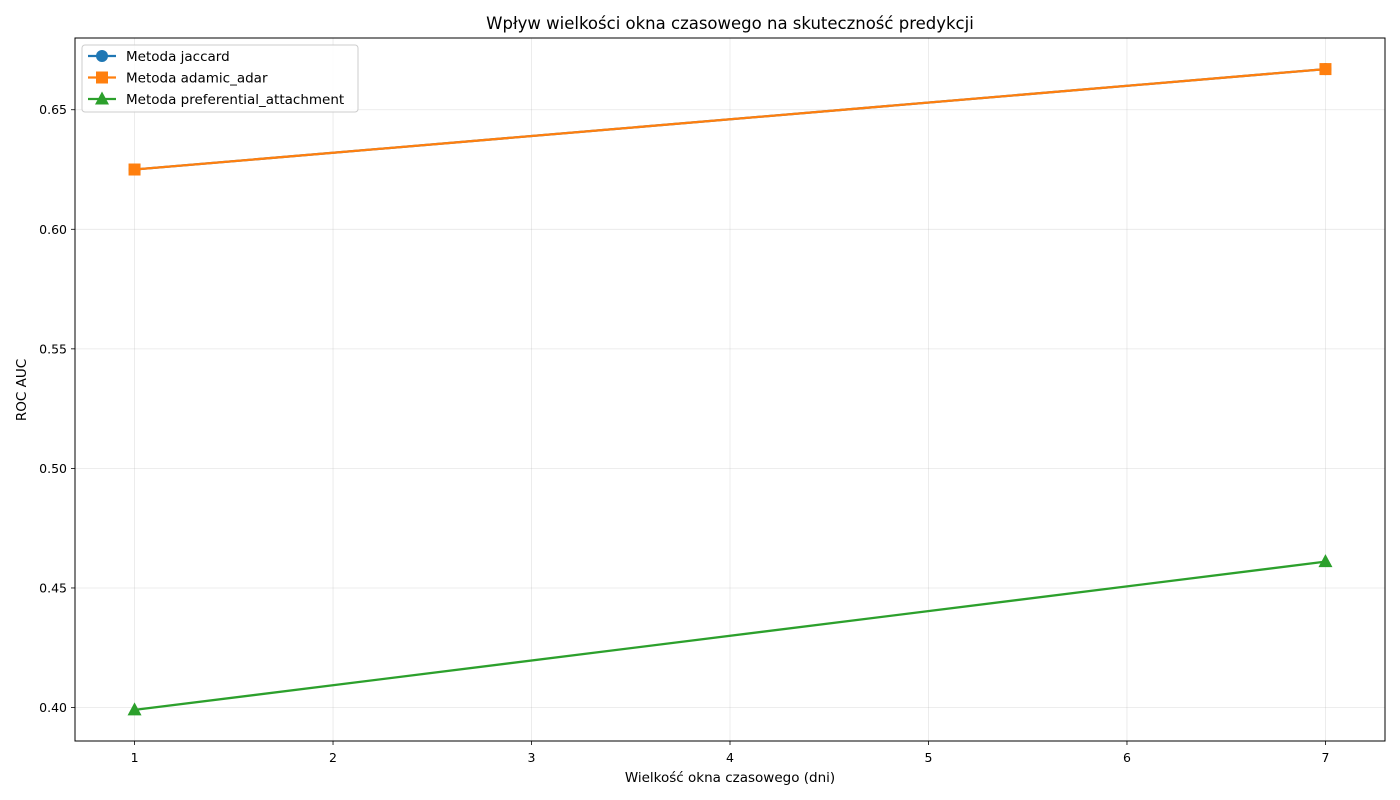 The image size is (1400, 800). I want to click on legend-item: Metoda adamic_adar, so click(178, 79).